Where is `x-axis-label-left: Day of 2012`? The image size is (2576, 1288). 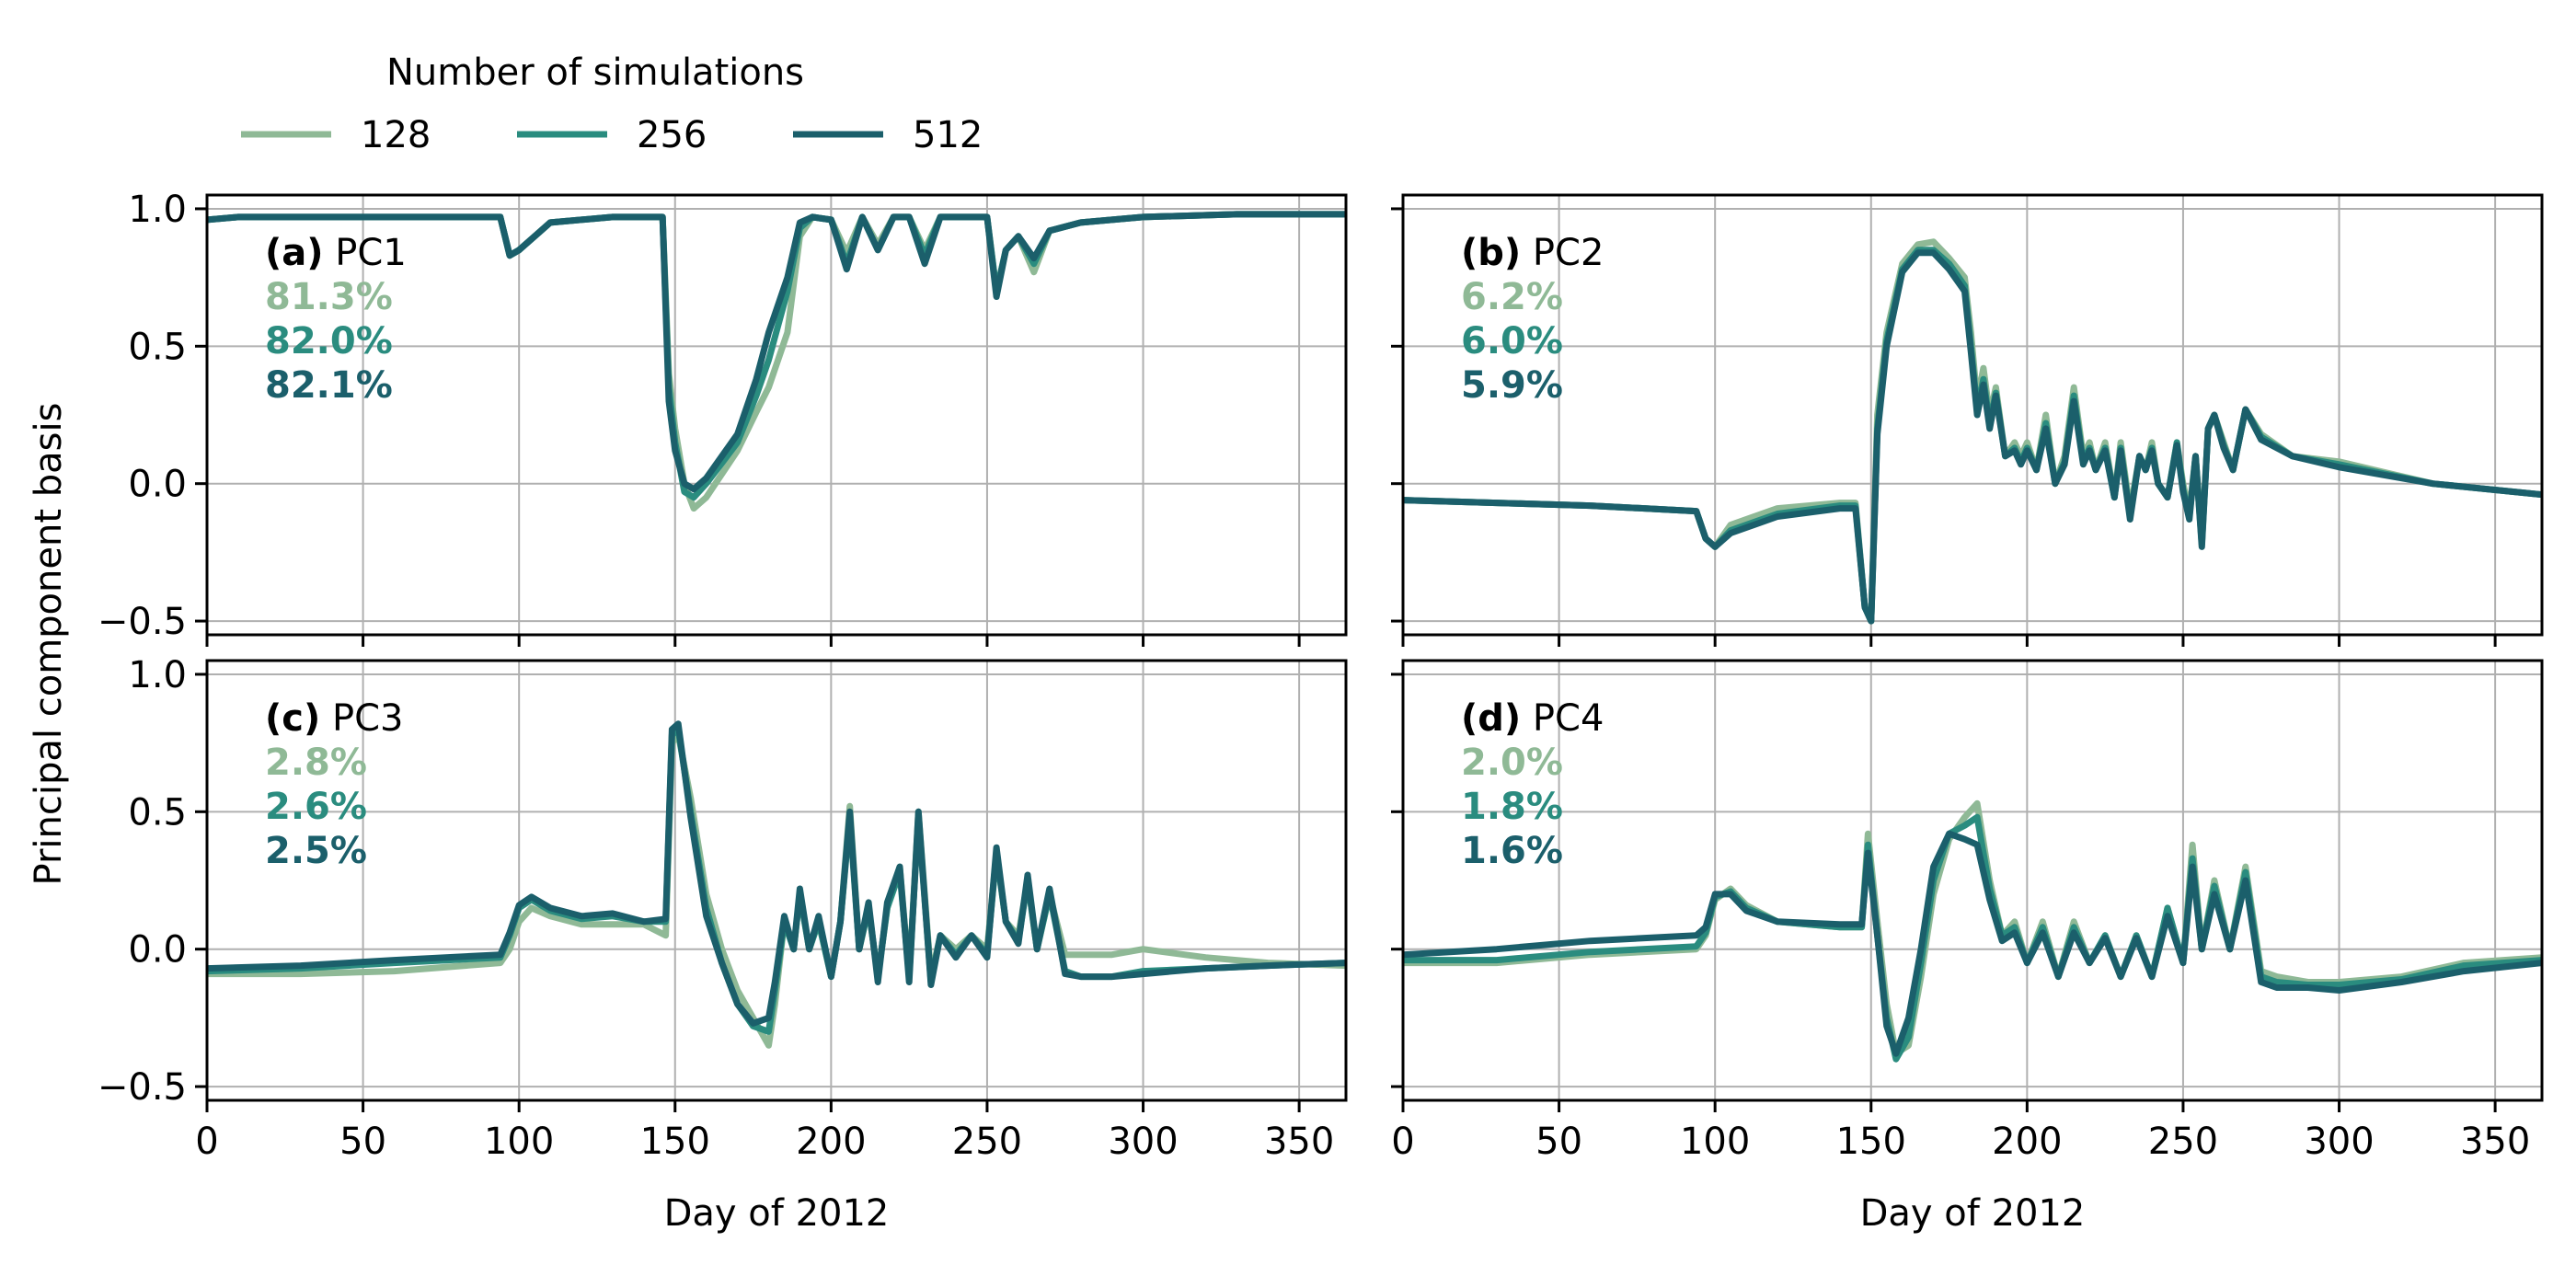
x-axis-label-left: Day of 2012 is located at coordinates (777, 1213).